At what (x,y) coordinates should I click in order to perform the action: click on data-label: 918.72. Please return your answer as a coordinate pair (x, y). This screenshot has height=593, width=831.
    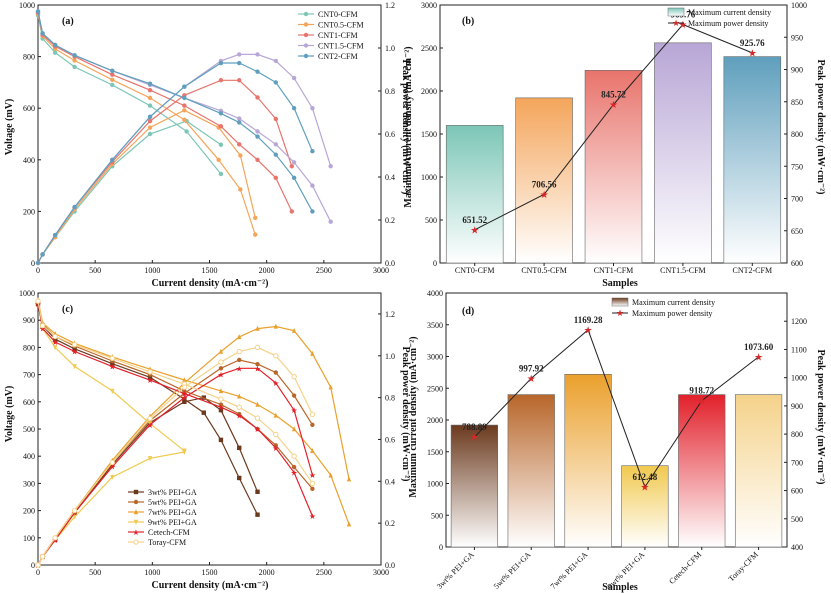
    Looking at the image, I should click on (701, 391).